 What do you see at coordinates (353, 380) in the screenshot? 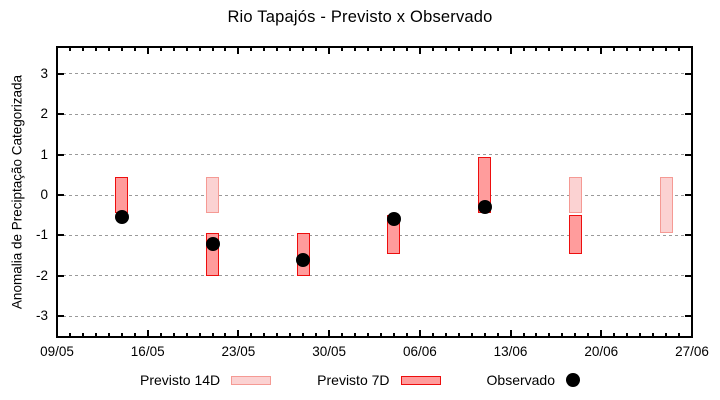
I see `legend-label-previsto-7d: Previsto 7D` at bounding box center [353, 380].